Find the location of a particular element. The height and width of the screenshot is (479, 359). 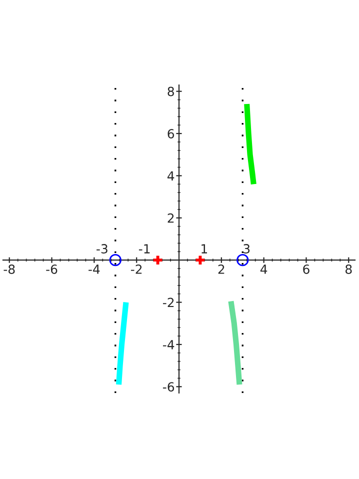

x-tick-label: 2 is located at coordinates (221, 269).